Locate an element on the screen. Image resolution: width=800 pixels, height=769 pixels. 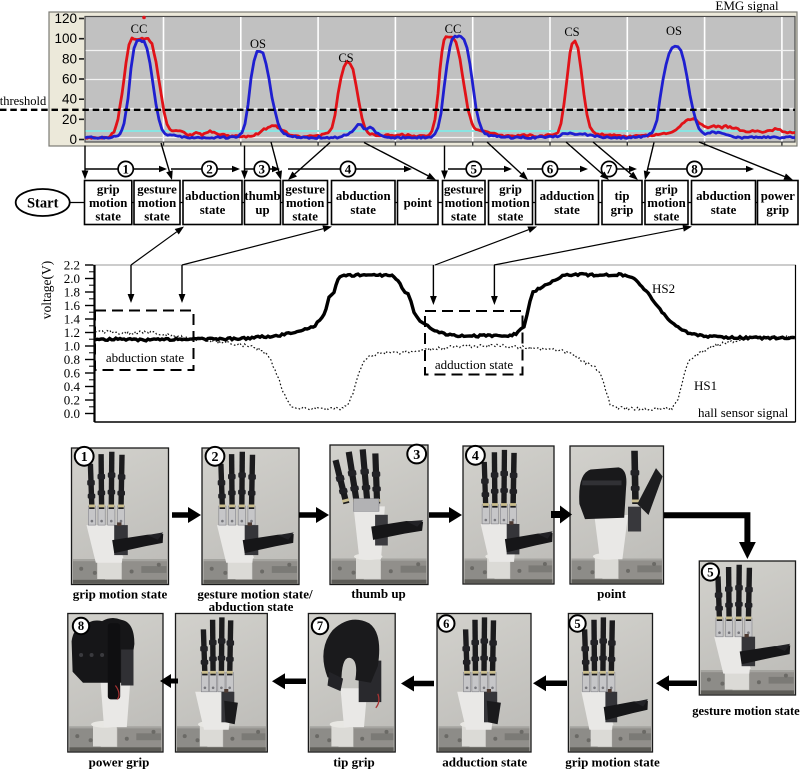
svg-text: threshold is located at coordinates (23, 101).